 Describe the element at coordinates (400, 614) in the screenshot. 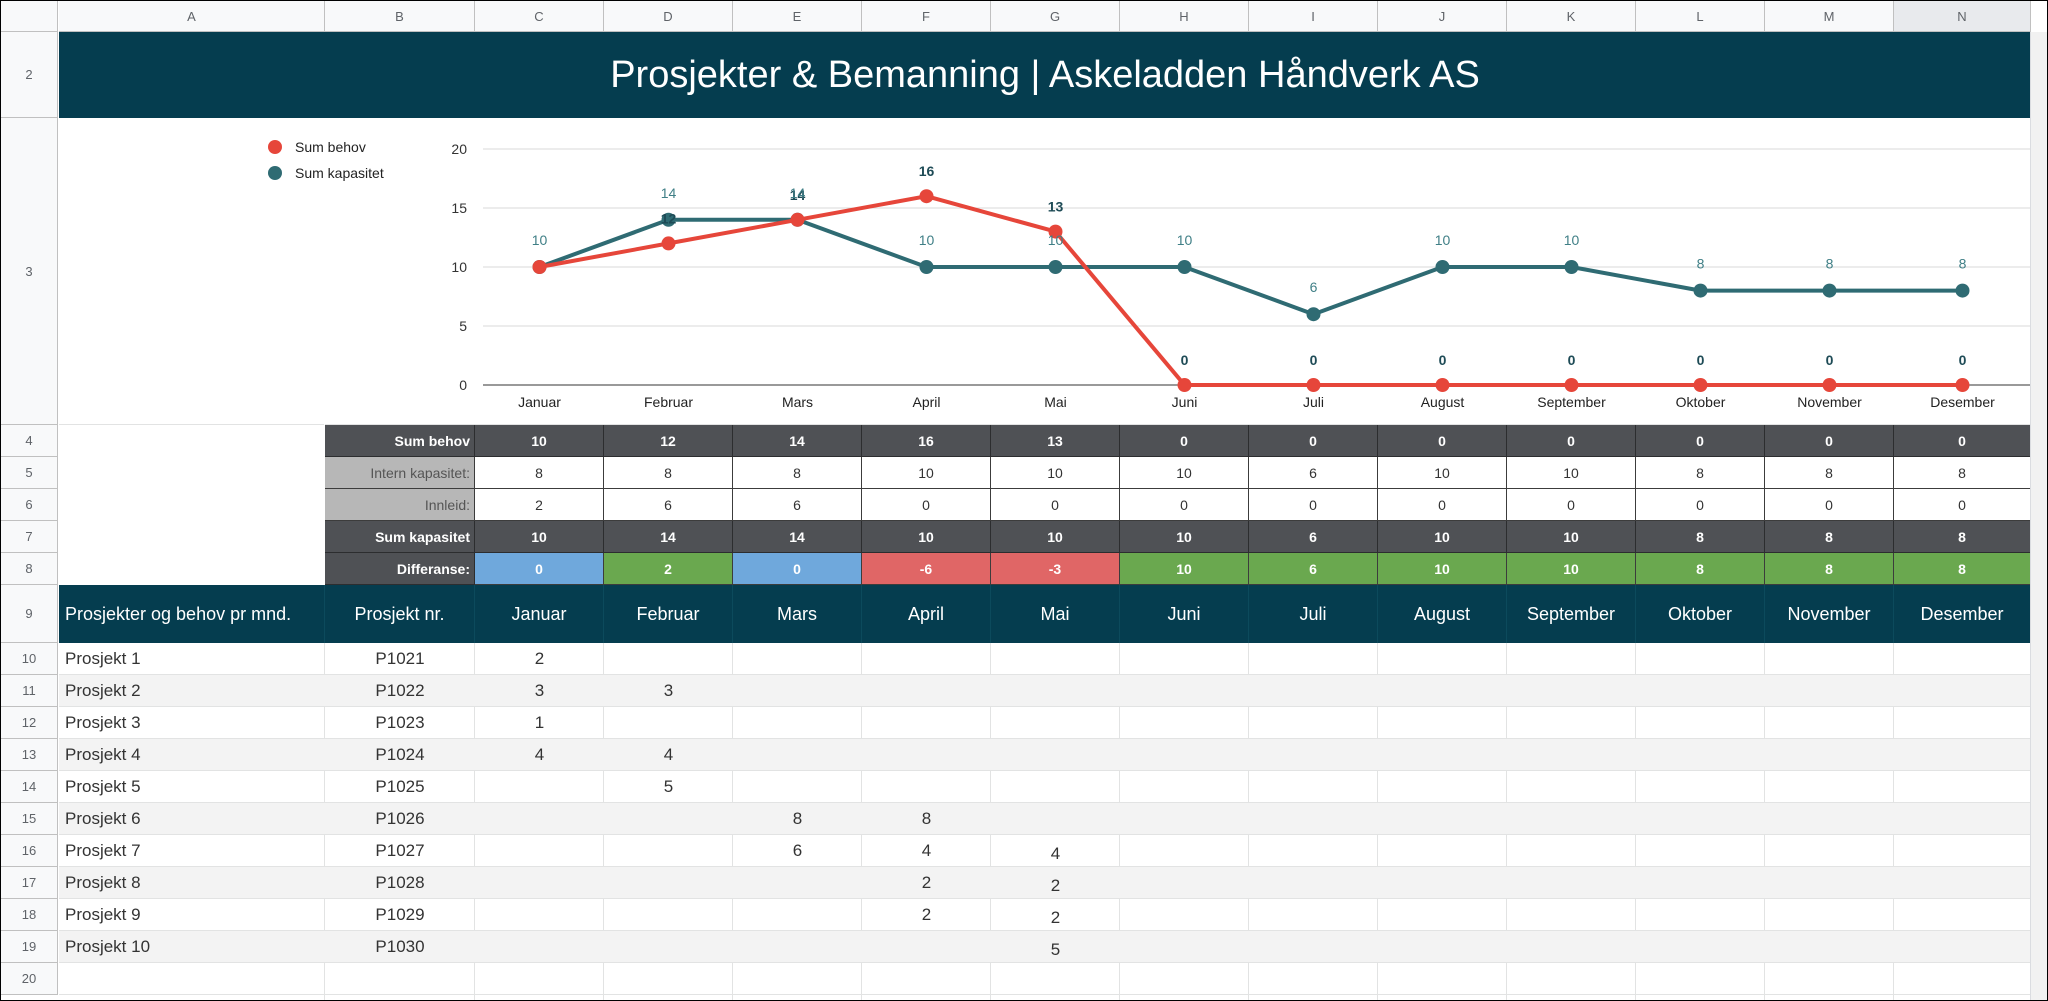

I see `project-table-header-nr: Prosjekt nr.` at that location.